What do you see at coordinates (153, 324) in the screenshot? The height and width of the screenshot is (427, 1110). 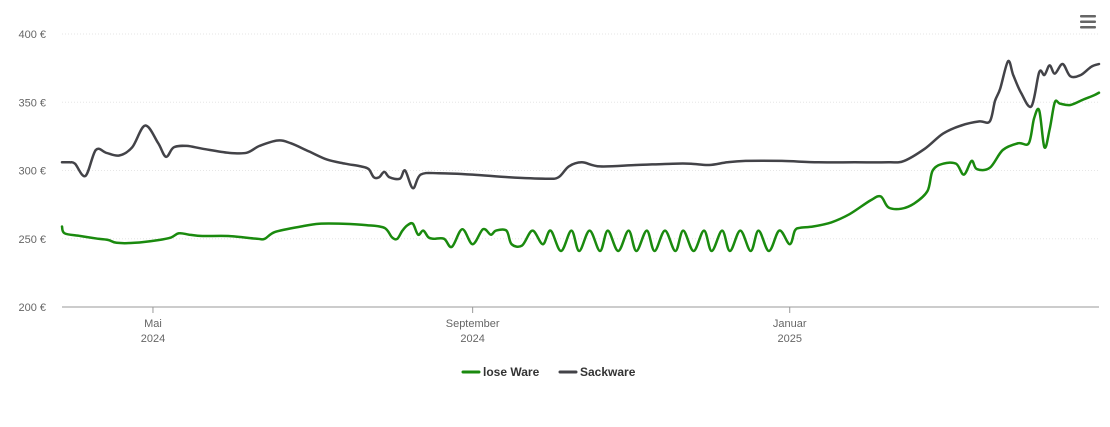 I see `x-tick-label-month: Mai` at bounding box center [153, 324].